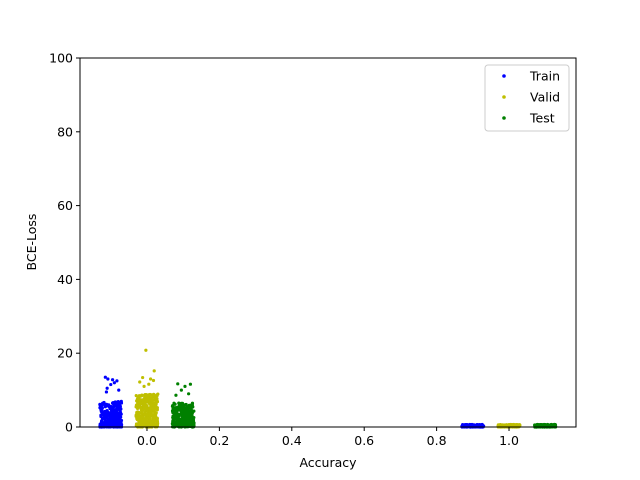 This screenshot has width=640, height=480. I want to click on x-tick-label: 0.4, so click(292, 440).